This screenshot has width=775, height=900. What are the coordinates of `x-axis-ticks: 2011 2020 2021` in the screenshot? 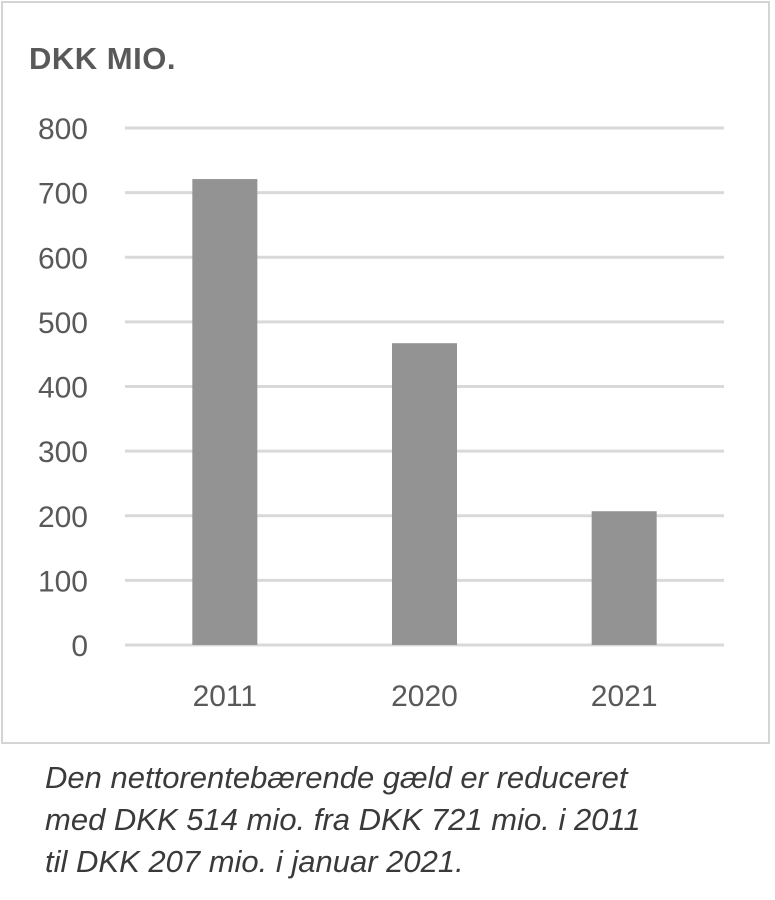 It's located at (425, 696).